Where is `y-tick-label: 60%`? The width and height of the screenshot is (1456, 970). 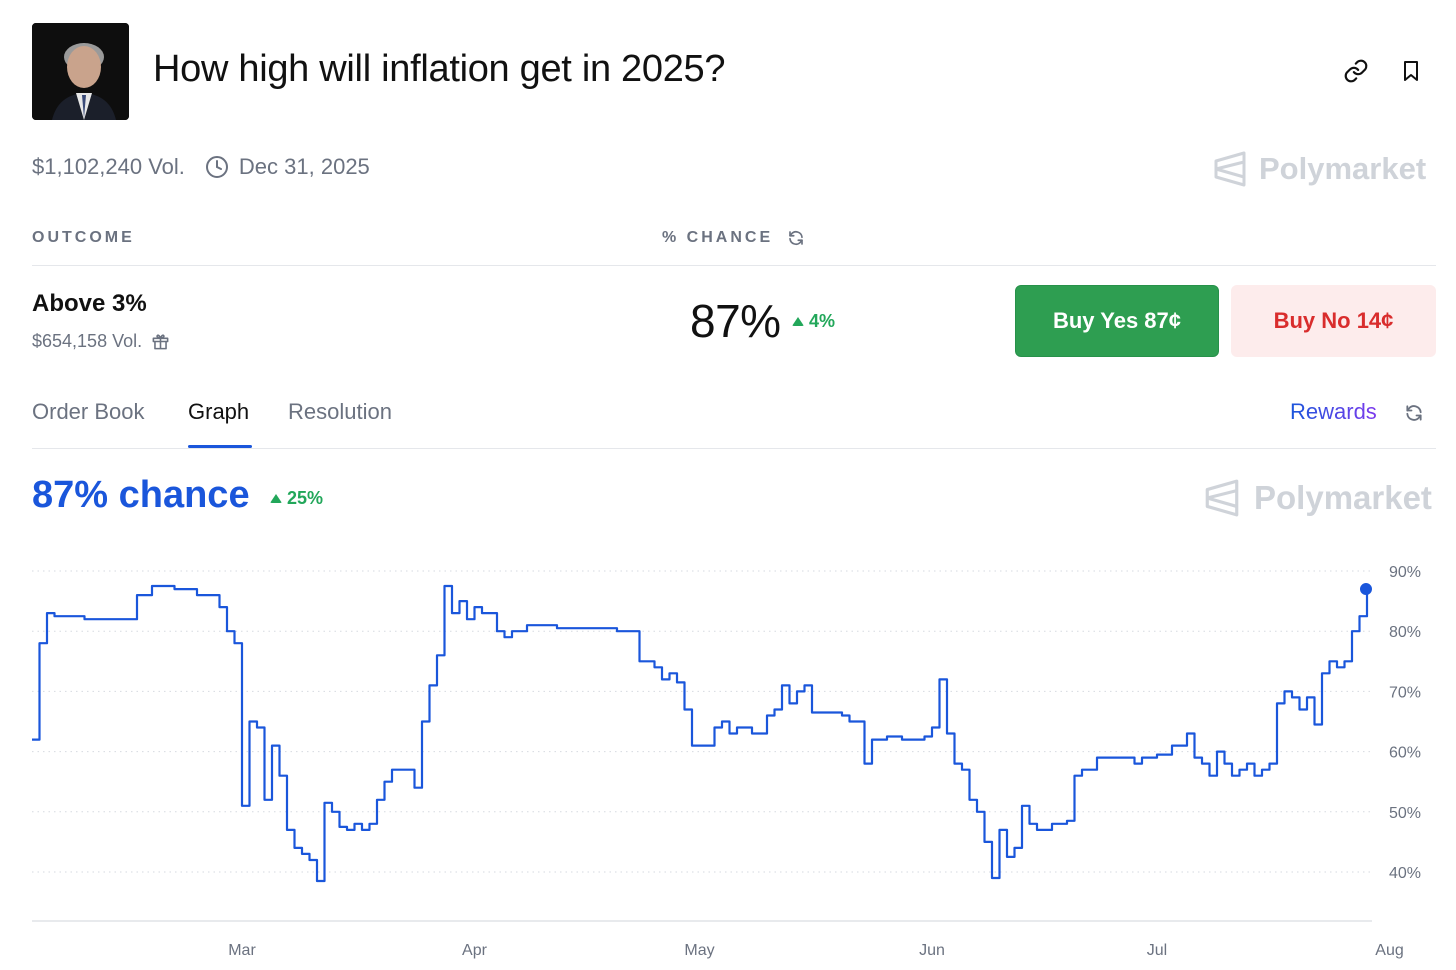 y-tick-label: 60% is located at coordinates (1405, 753).